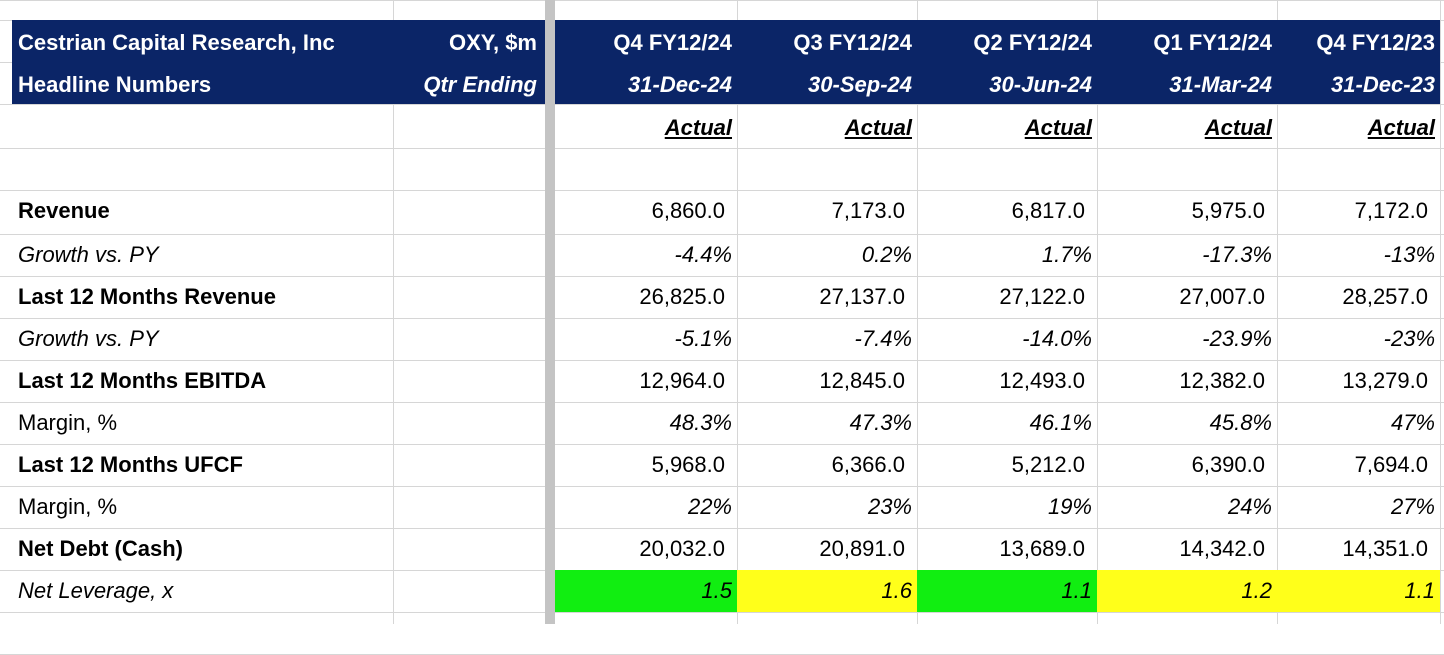 This screenshot has width=1444, height=655. What do you see at coordinates (860, 84) in the screenshot?
I see `column-date: 30-Sep-24` at bounding box center [860, 84].